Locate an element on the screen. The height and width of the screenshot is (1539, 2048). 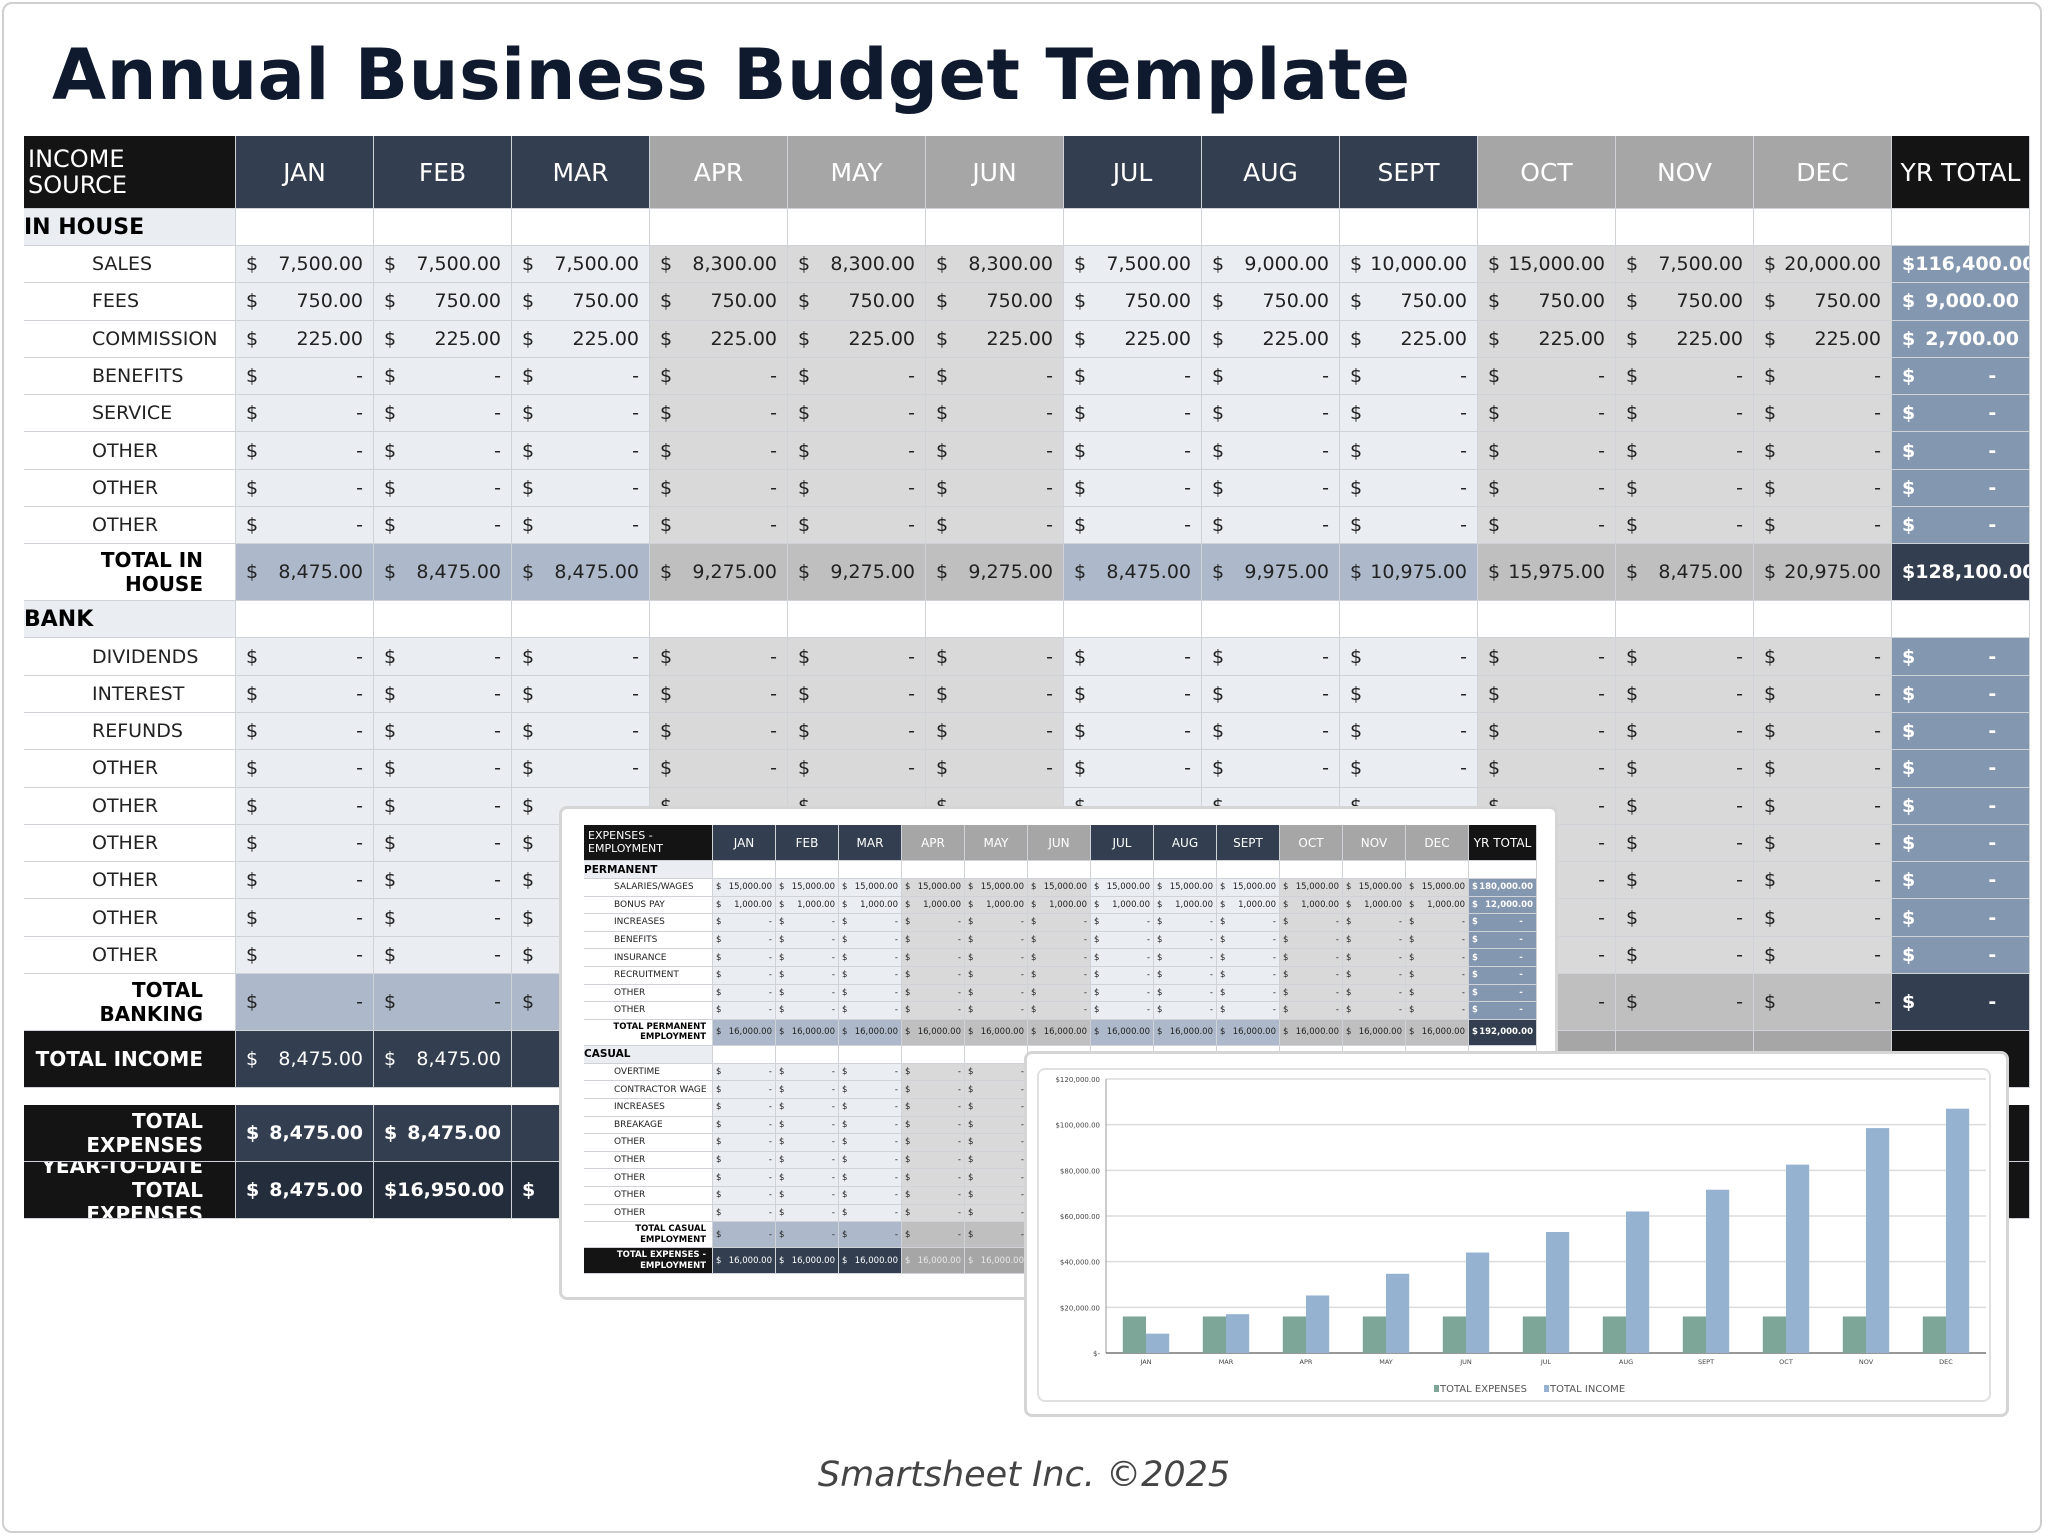
column-header-nov: NOV is located at coordinates (1374, 843).